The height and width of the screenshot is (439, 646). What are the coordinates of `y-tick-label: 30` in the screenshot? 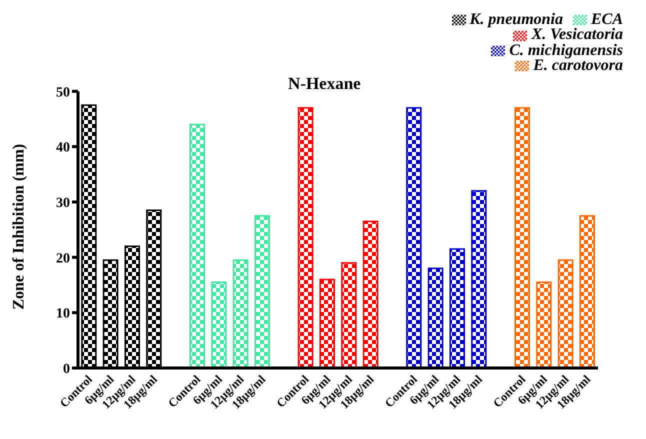 It's located at (63, 203).